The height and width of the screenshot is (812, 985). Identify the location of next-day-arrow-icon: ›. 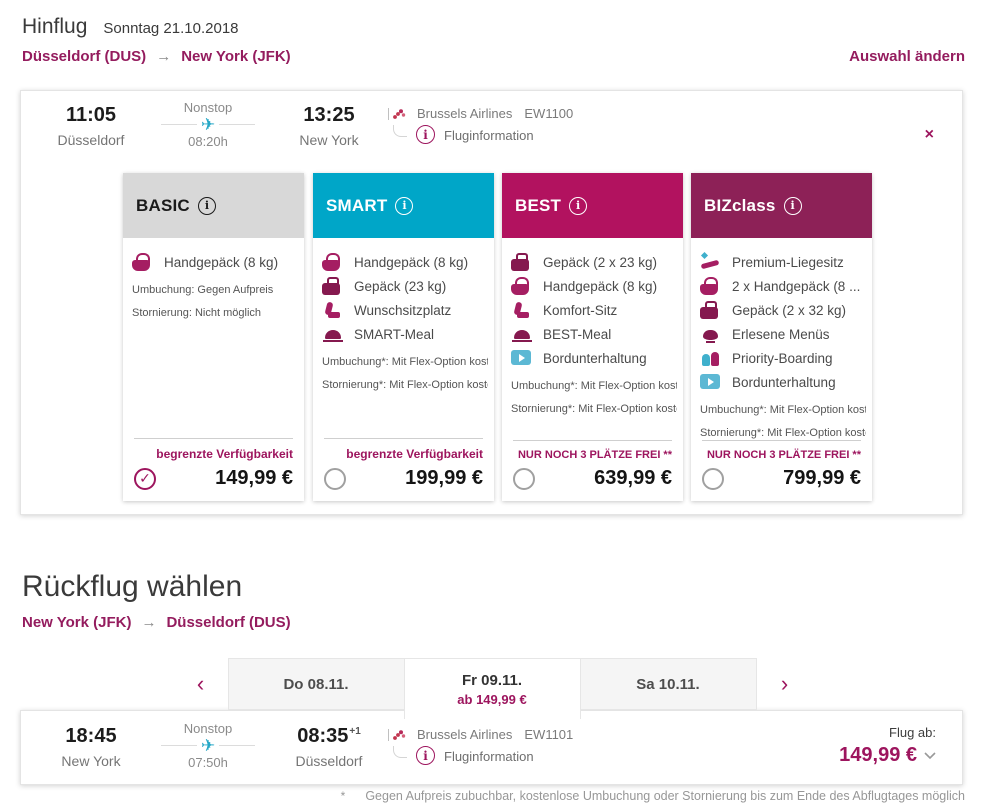
(784, 683).